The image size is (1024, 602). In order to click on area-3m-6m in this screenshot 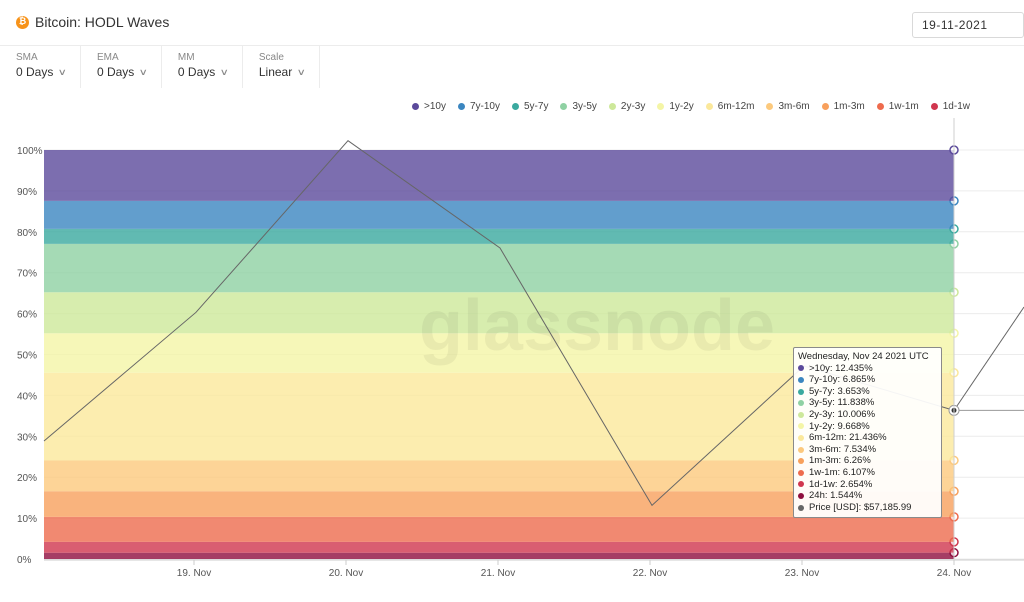, I will do `click(499, 476)`.